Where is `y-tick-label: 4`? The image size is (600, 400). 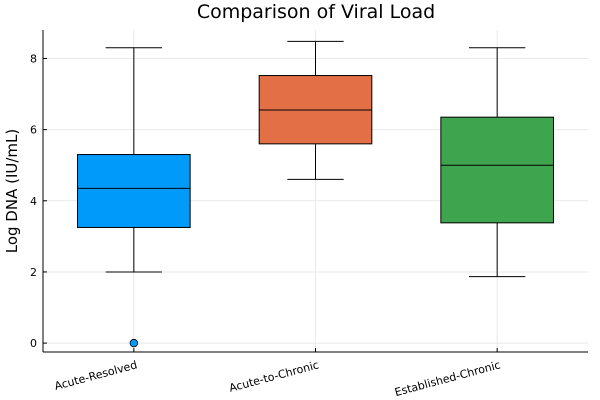
y-tick-label: 4 is located at coordinates (33, 201).